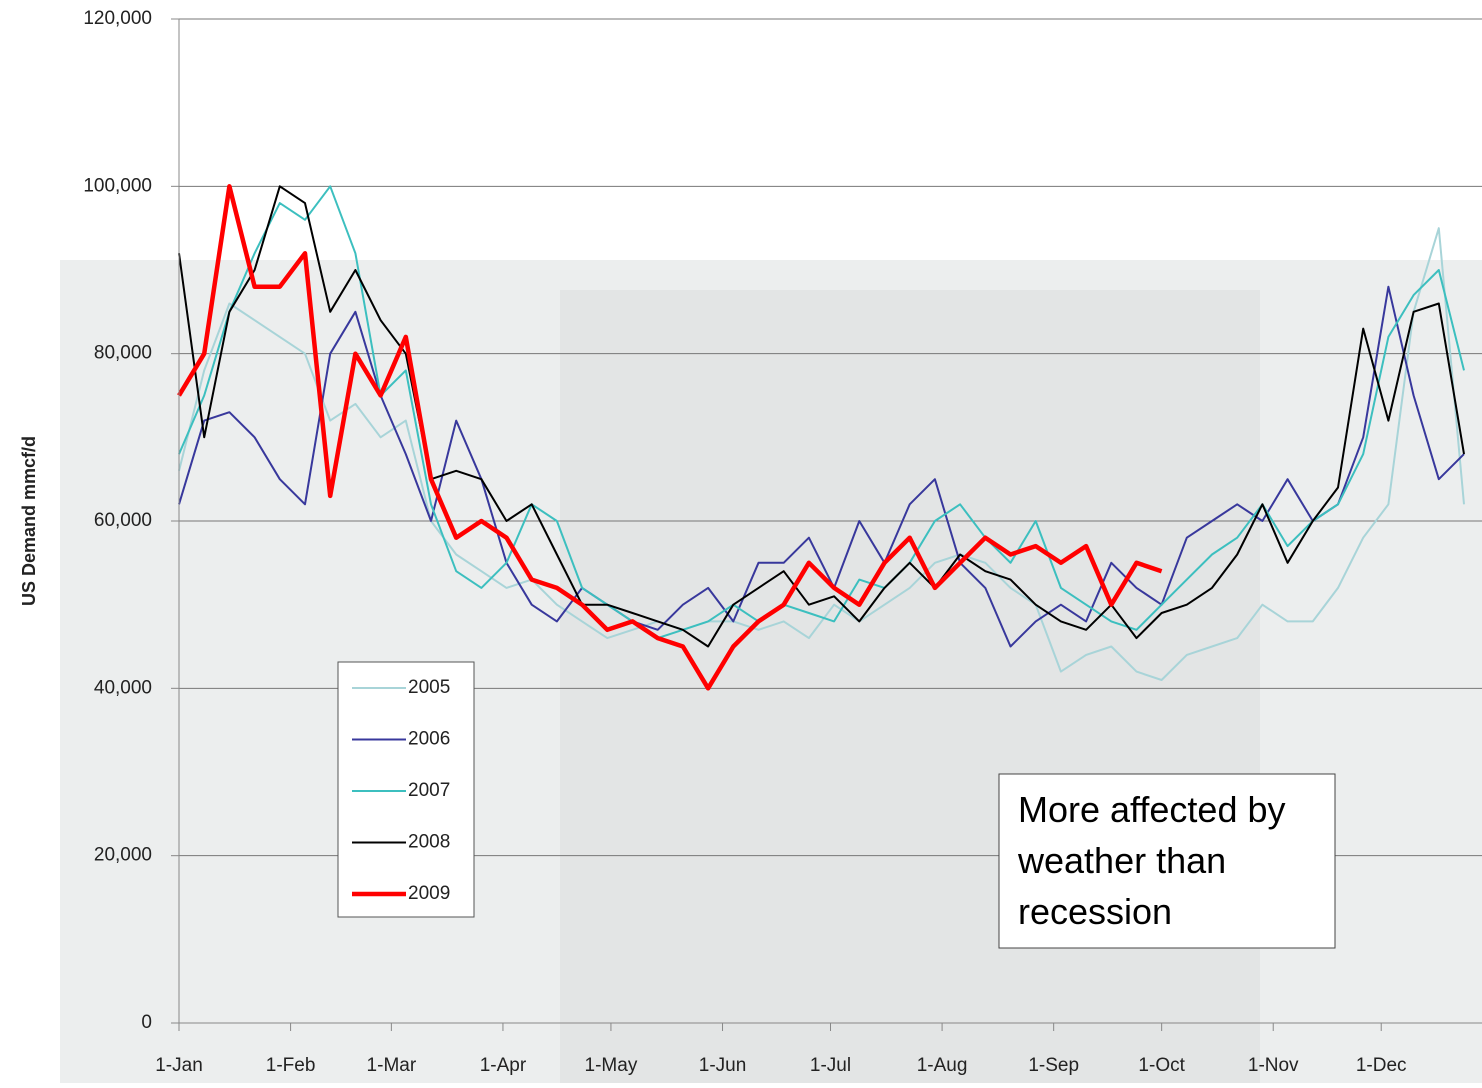 Image resolution: width=1482 pixels, height=1088 pixels. I want to click on legend, so click(406, 789).